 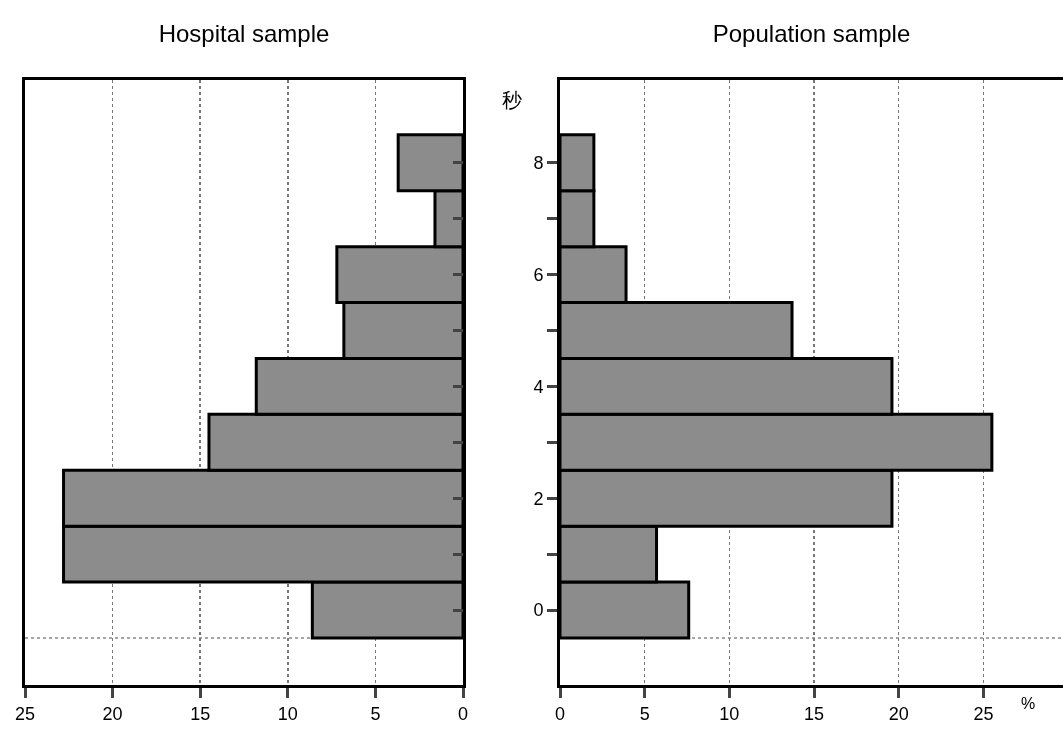 What do you see at coordinates (1028, 703) in the screenshot?
I see `x-axis-title: %` at bounding box center [1028, 703].